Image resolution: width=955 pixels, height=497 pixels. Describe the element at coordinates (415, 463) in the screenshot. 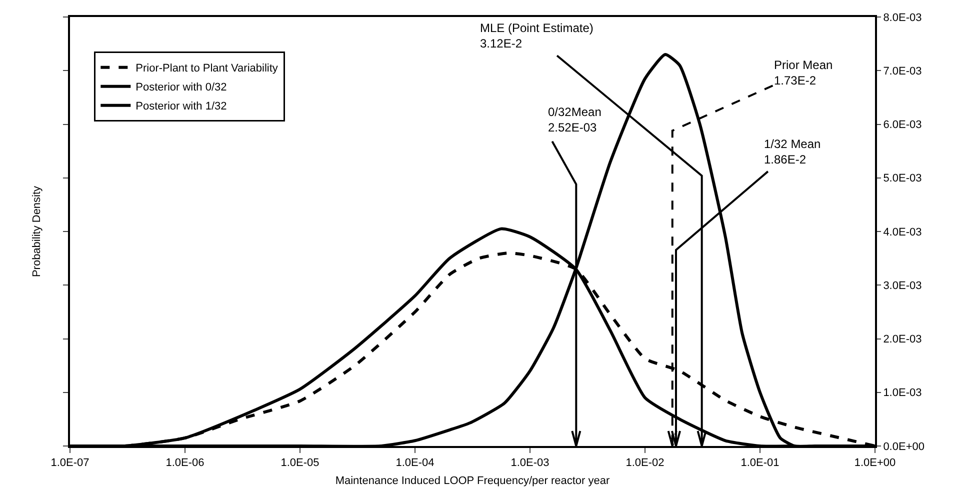

I see `x-tick-label: 1.0E-04` at that location.